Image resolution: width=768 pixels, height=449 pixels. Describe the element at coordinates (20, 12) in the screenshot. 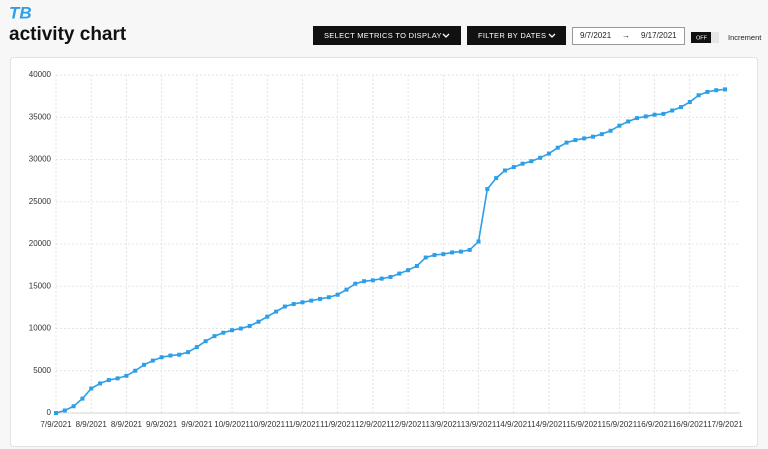

I see `logo: TB` at that location.